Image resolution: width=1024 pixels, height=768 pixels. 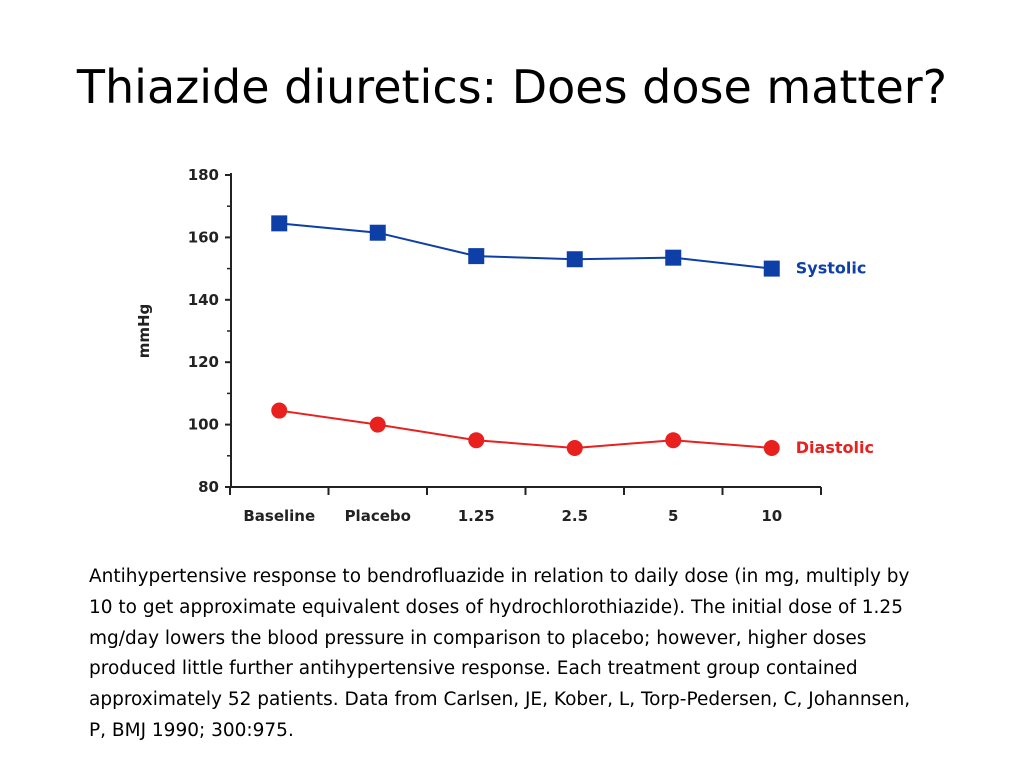 I want to click on x-tick-label: 10, so click(x=771, y=516).